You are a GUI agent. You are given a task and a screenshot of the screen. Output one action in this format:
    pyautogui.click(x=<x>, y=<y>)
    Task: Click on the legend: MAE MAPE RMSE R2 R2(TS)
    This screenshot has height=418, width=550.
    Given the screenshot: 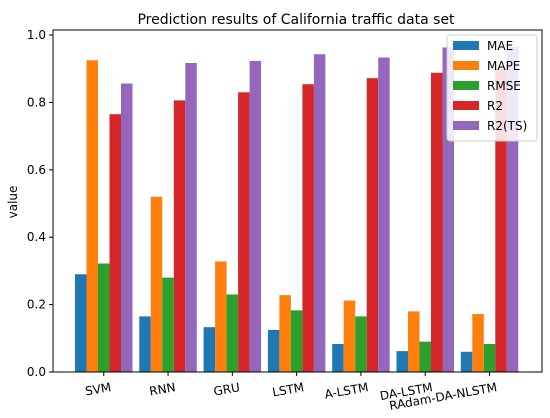 What is the action you would take?
    pyautogui.click(x=492, y=88)
    